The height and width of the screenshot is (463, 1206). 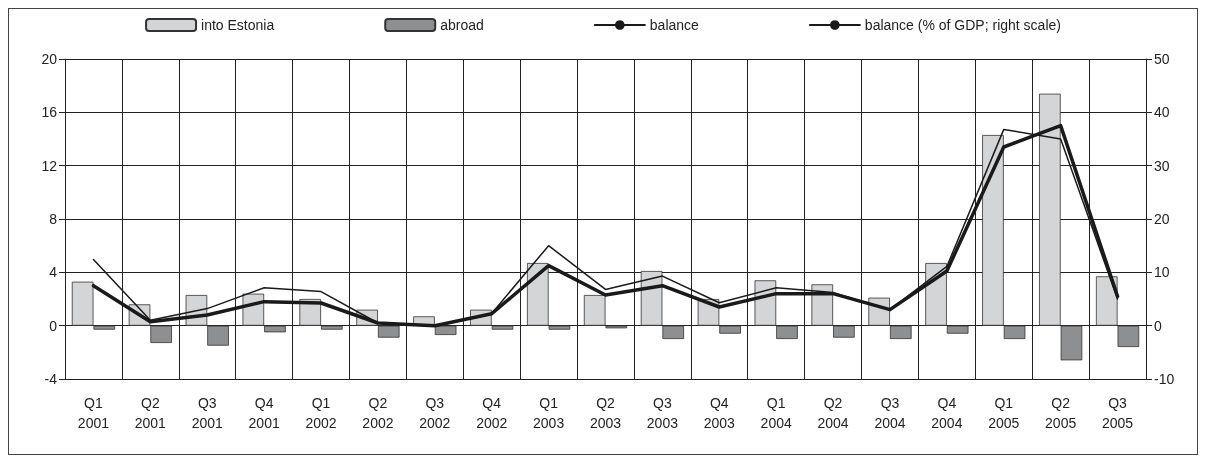 What do you see at coordinates (549, 413) in the screenshot?
I see `x-tick-label: Q1 2003` at bounding box center [549, 413].